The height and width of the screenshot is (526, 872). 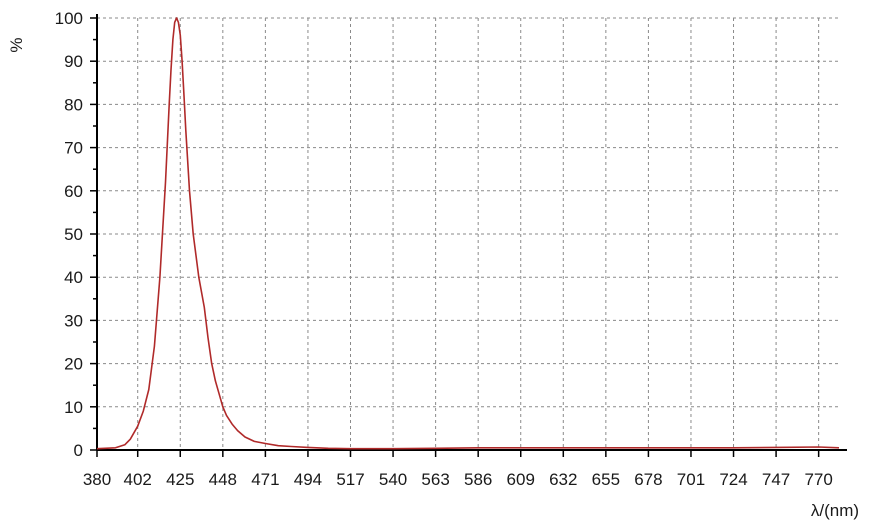 What do you see at coordinates (223, 479) in the screenshot?
I see `x-tick-label: 448` at bounding box center [223, 479].